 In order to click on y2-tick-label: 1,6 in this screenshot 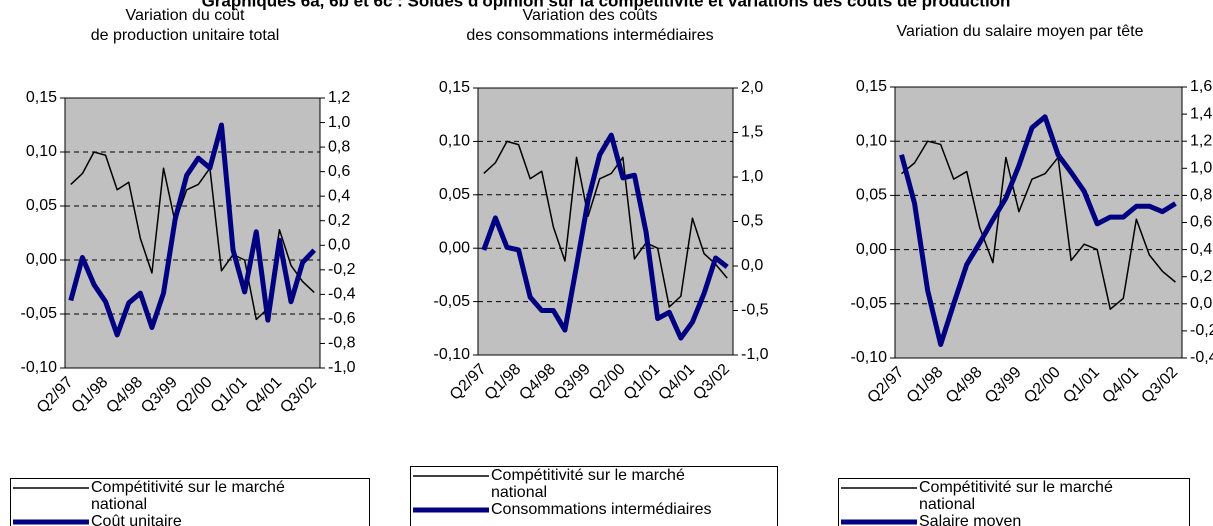, I will do `click(1201, 86)`.